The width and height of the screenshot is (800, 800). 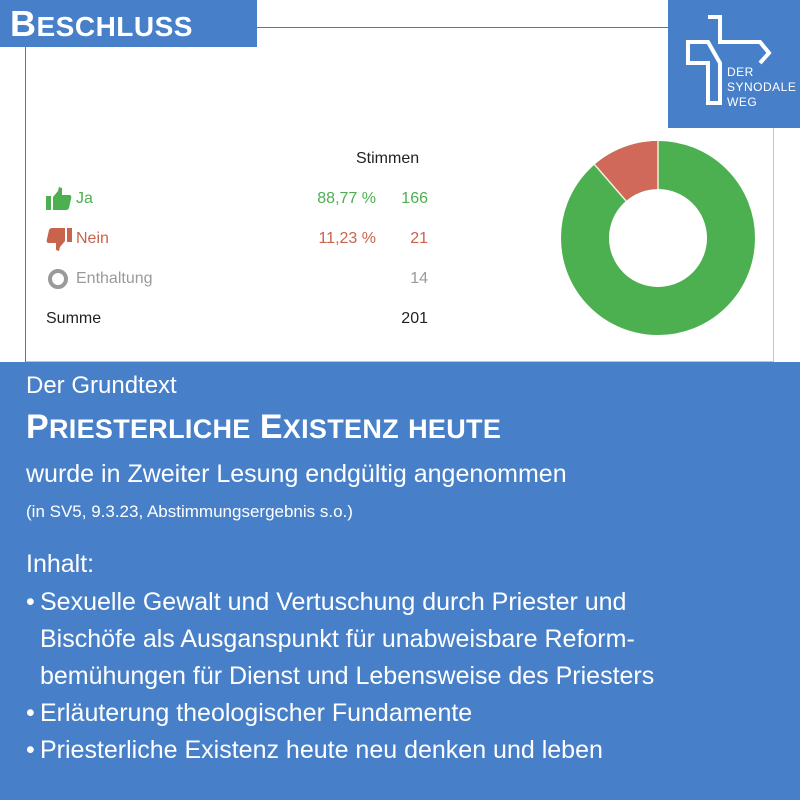 I want to click on donut-slice-nein, so click(x=626, y=171).